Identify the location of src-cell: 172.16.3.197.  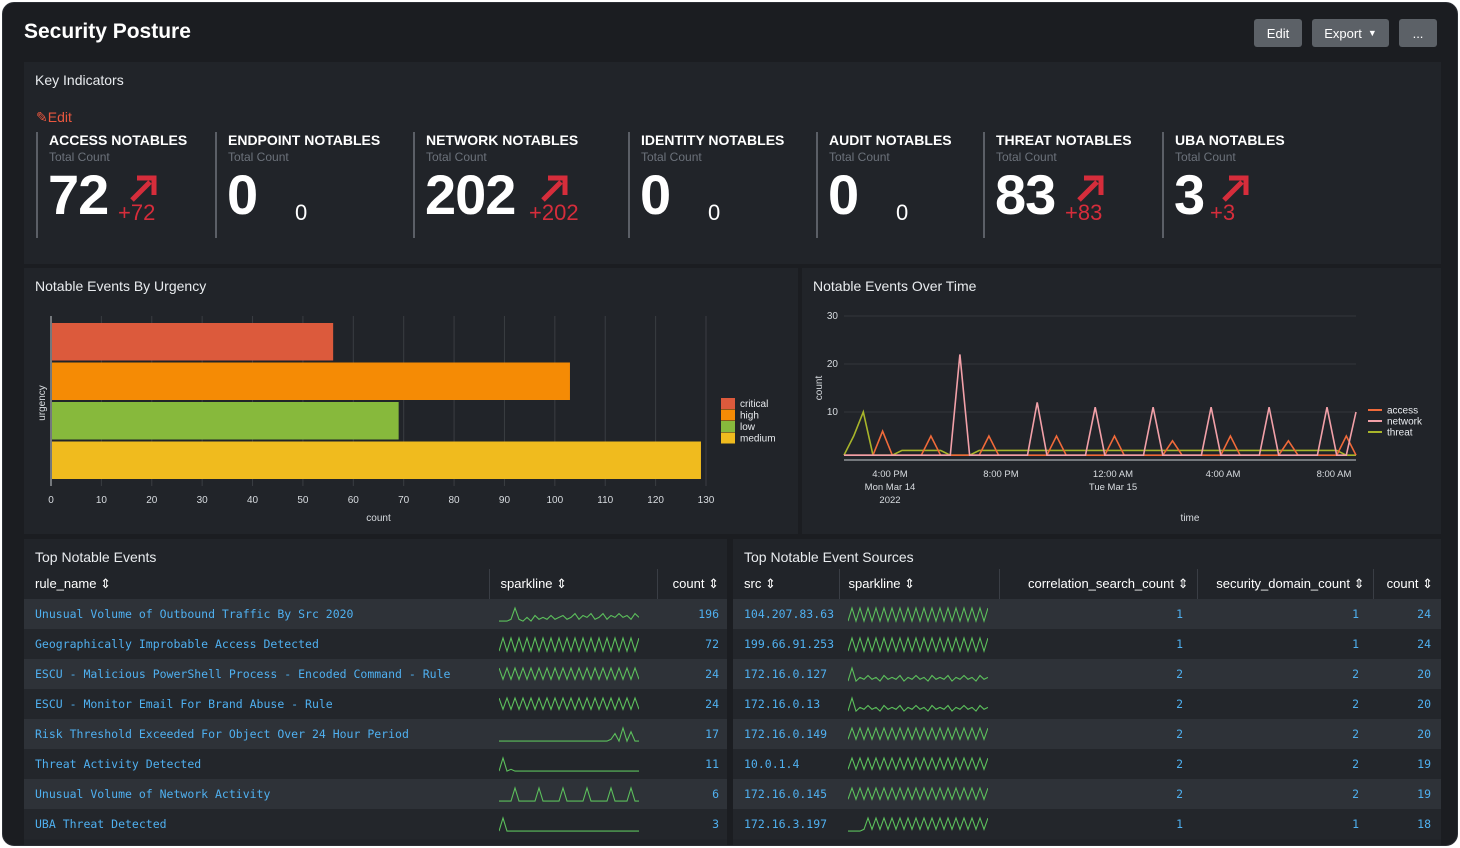
(786, 824).